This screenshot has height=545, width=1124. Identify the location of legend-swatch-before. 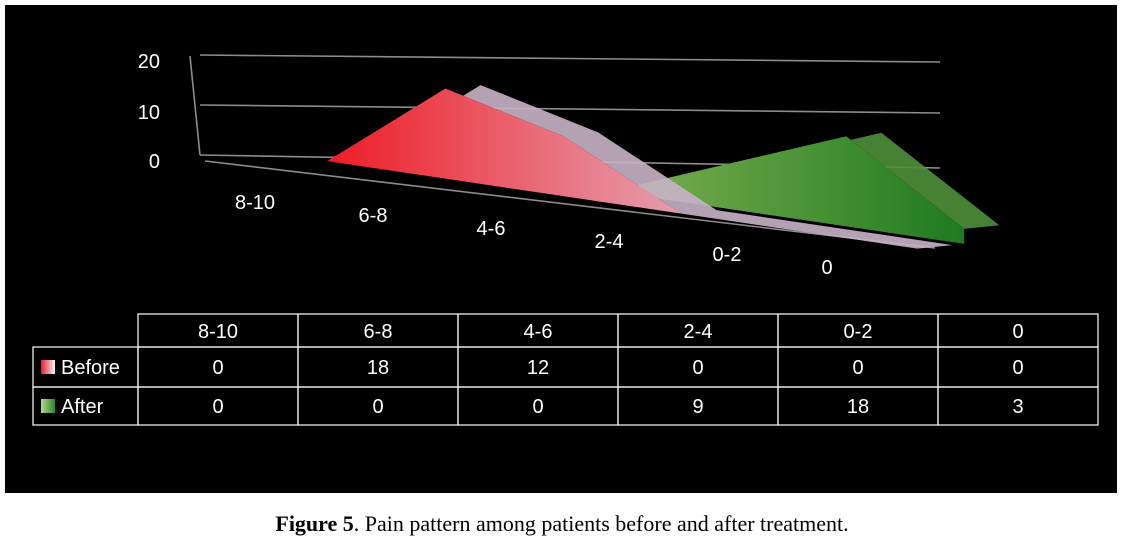
(48, 367).